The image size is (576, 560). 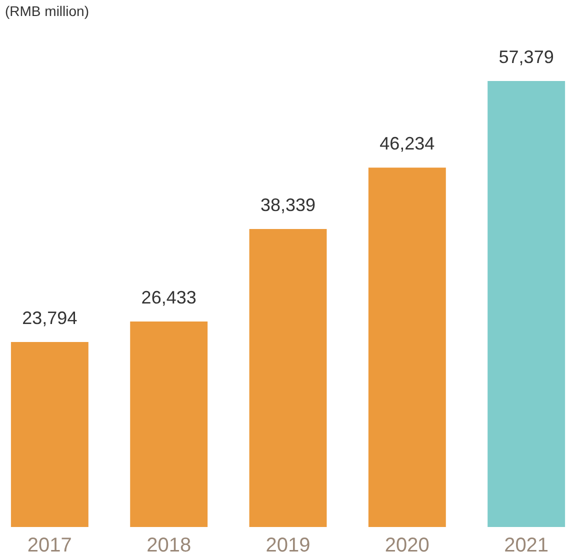 What do you see at coordinates (47, 11) in the screenshot?
I see `y-axis-title: (RMB million)` at bounding box center [47, 11].